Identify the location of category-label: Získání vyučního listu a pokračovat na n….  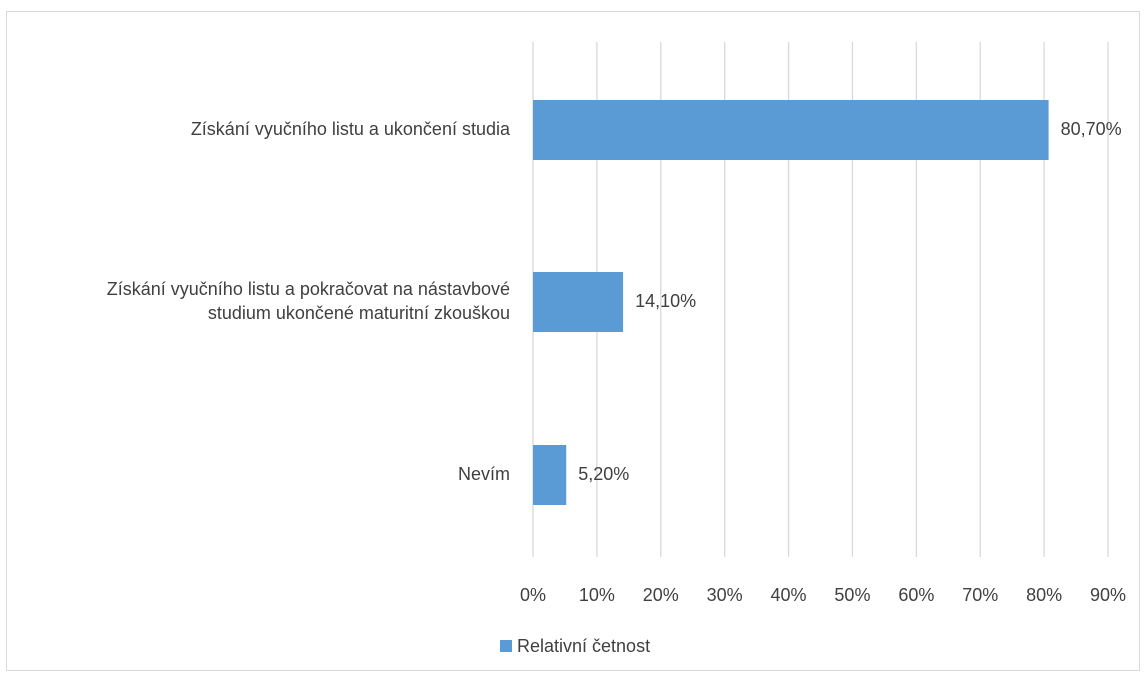
(308, 301).